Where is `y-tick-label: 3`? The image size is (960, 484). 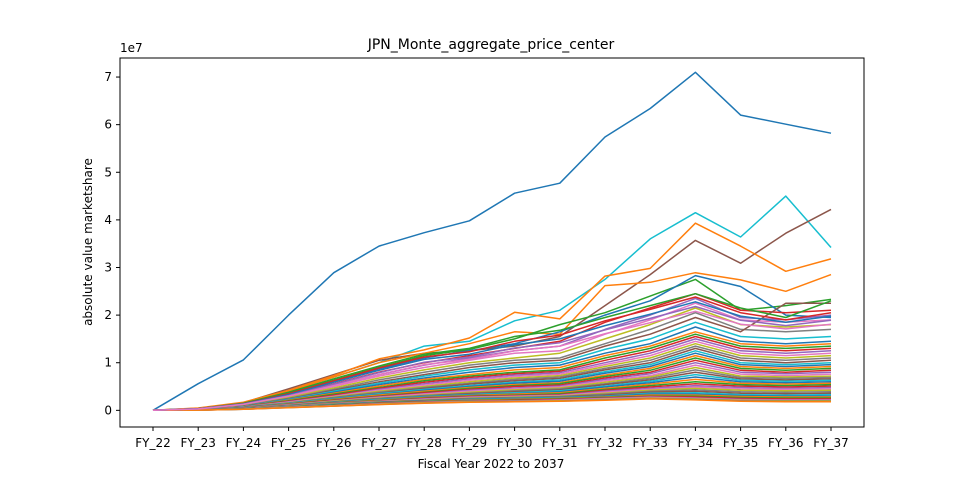
y-tick-label: 3 is located at coordinates (108, 267).